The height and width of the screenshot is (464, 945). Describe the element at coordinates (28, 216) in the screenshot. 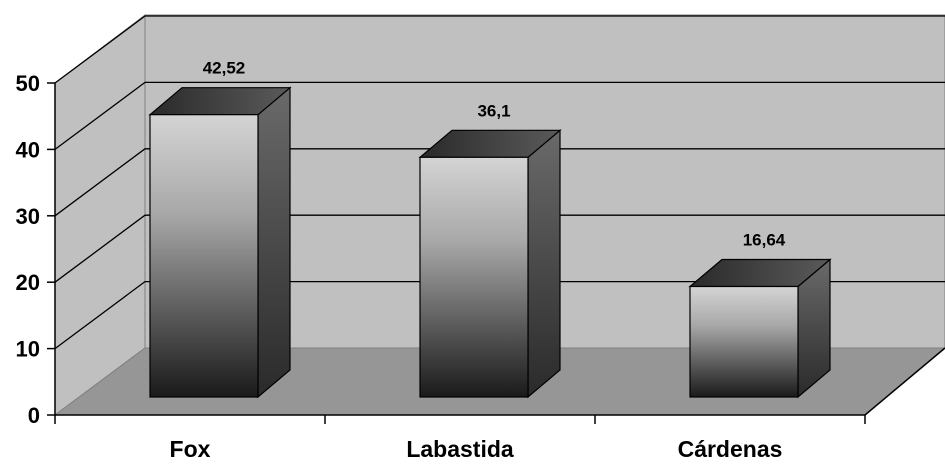

I see `y-tick-label: 30` at that location.